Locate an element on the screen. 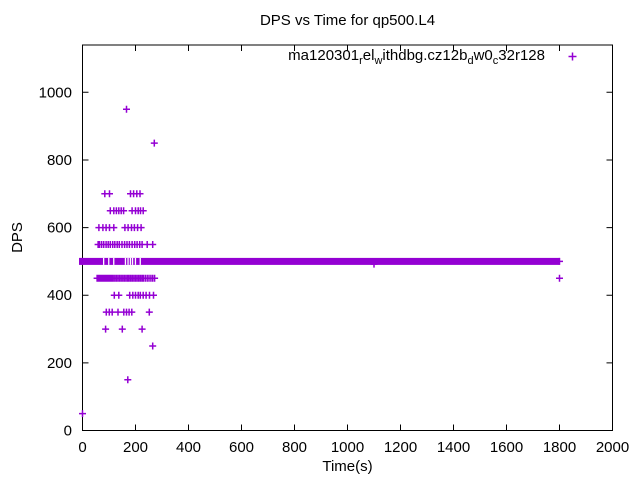 Image resolution: width=640 pixels, height=480 pixels. y-tick-label: 0 is located at coordinates (68, 431).